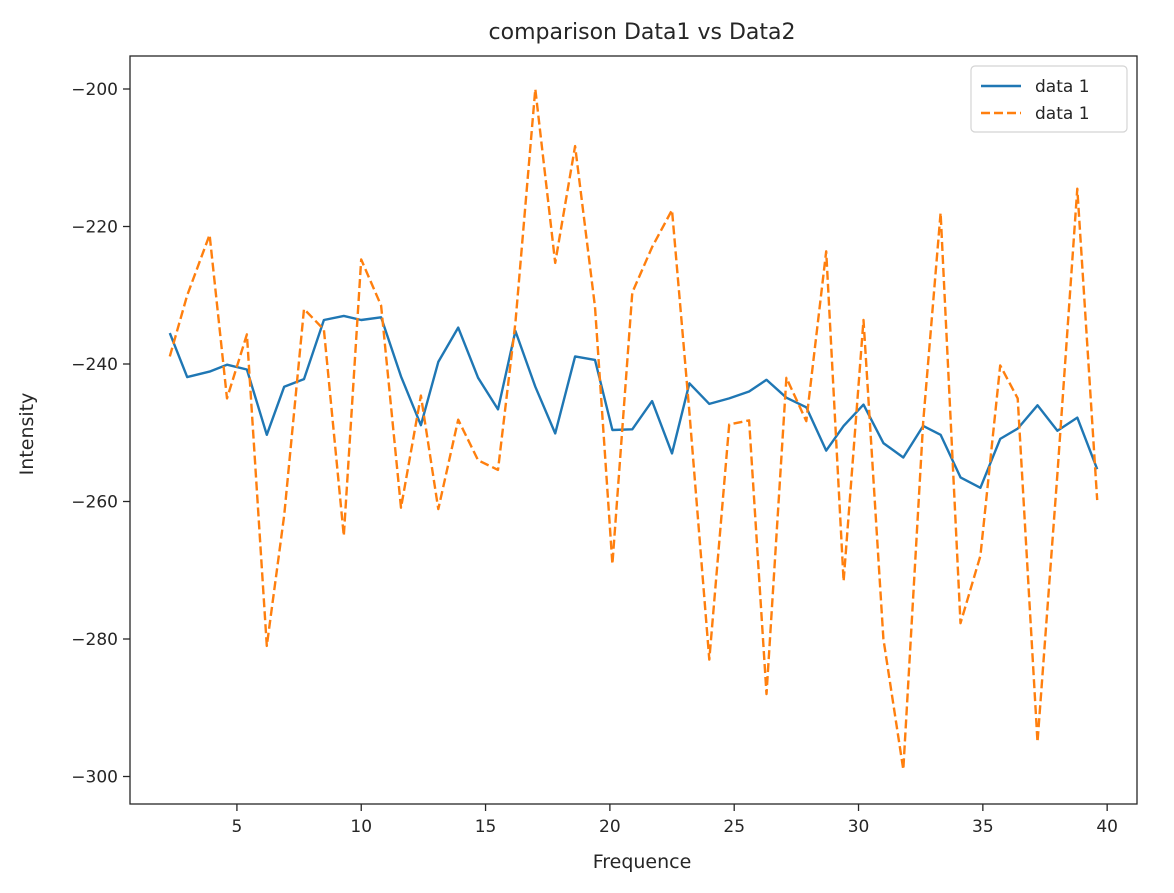  Describe the element at coordinates (94, 640) in the screenshot. I see `y-tick-label: −280` at that location.